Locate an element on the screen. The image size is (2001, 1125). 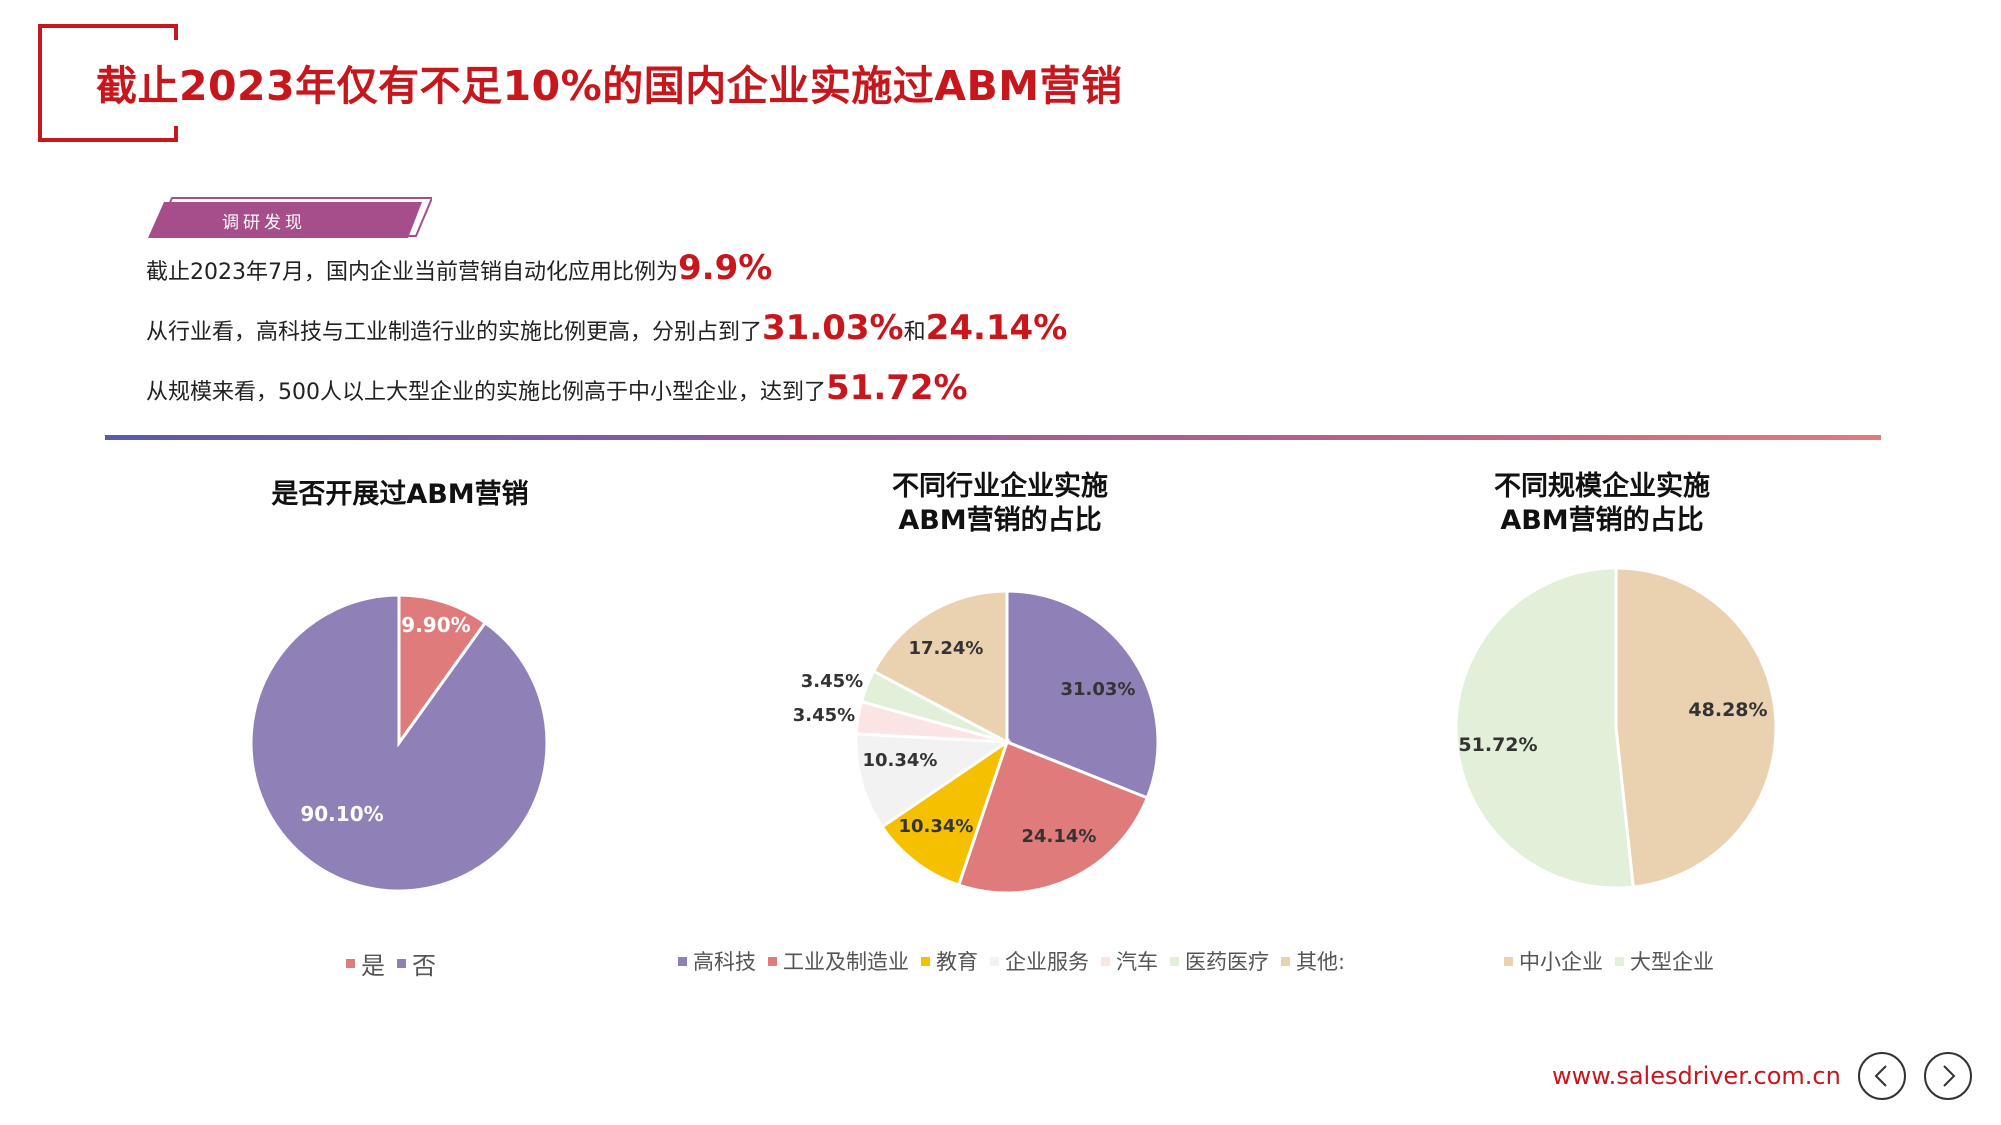
finding-2-text: 从行业看，高科技与工业制造行业的实施比例更高，分别占到了 is located at coordinates (454, 332).